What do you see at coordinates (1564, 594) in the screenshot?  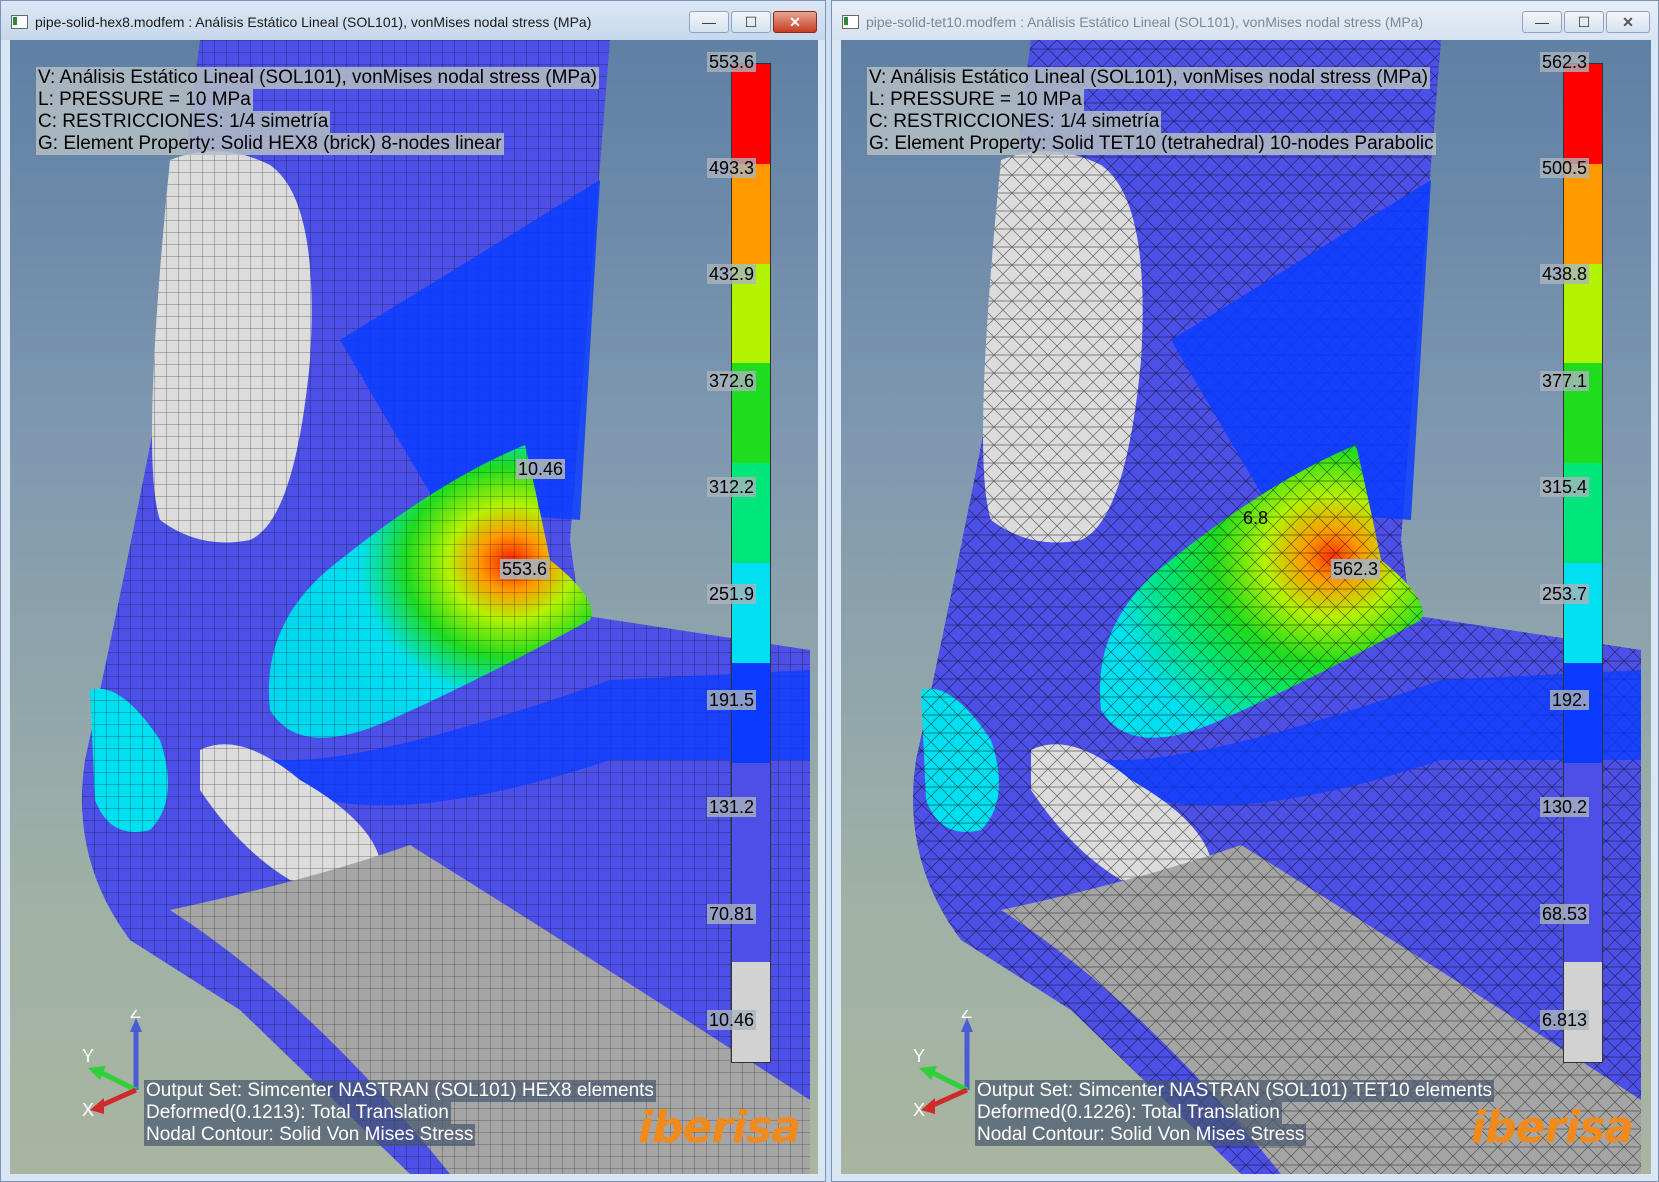 I see `legend-value: 253.7` at bounding box center [1564, 594].